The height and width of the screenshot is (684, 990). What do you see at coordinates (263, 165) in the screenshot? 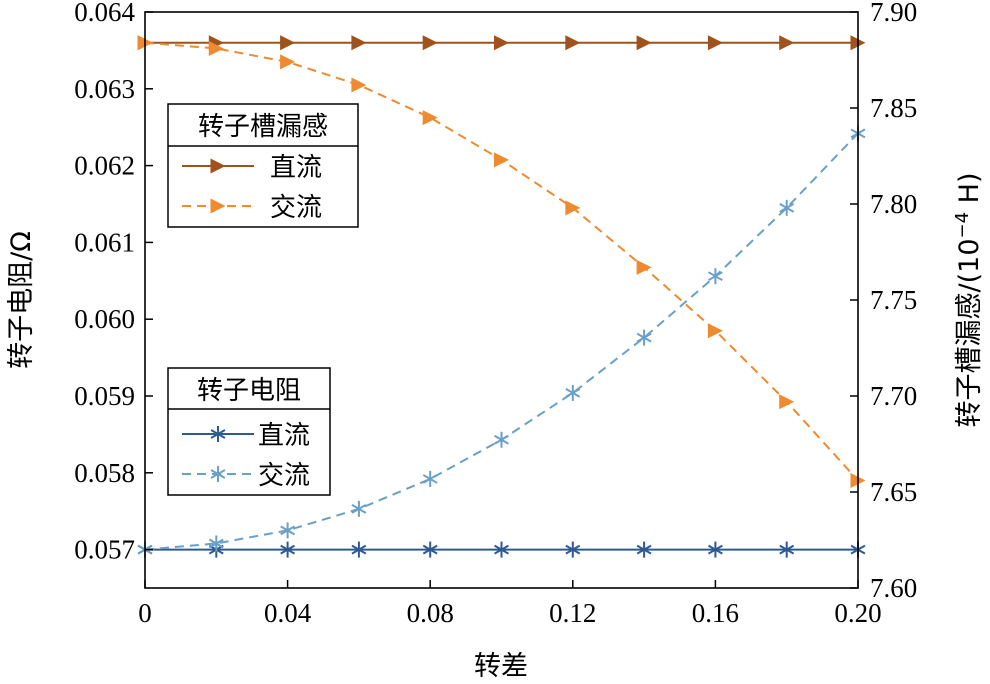
I see `legend-inductance: 转子槽漏感 直流 交流` at bounding box center [263, 165].